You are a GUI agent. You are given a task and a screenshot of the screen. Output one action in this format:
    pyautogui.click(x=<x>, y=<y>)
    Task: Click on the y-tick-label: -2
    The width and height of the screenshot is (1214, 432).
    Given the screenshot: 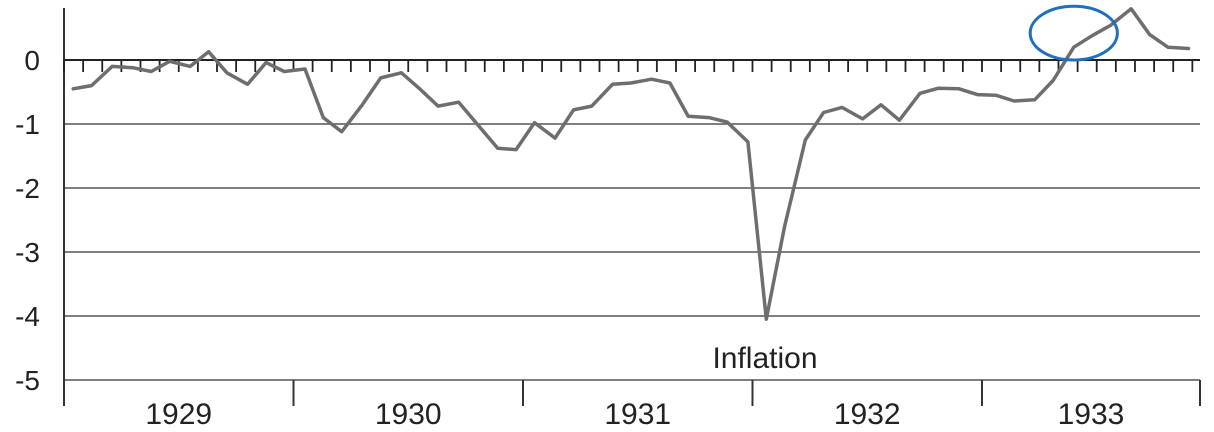 What is the action you would take?
    pyautogui.click(x=27, y=188)
    